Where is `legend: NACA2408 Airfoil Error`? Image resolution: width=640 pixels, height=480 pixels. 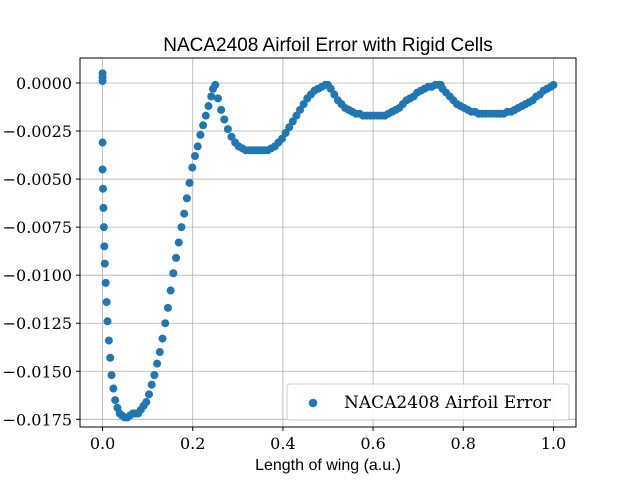 legend: NACA2408 Airfoil Error is located at coordinates (428, 402).